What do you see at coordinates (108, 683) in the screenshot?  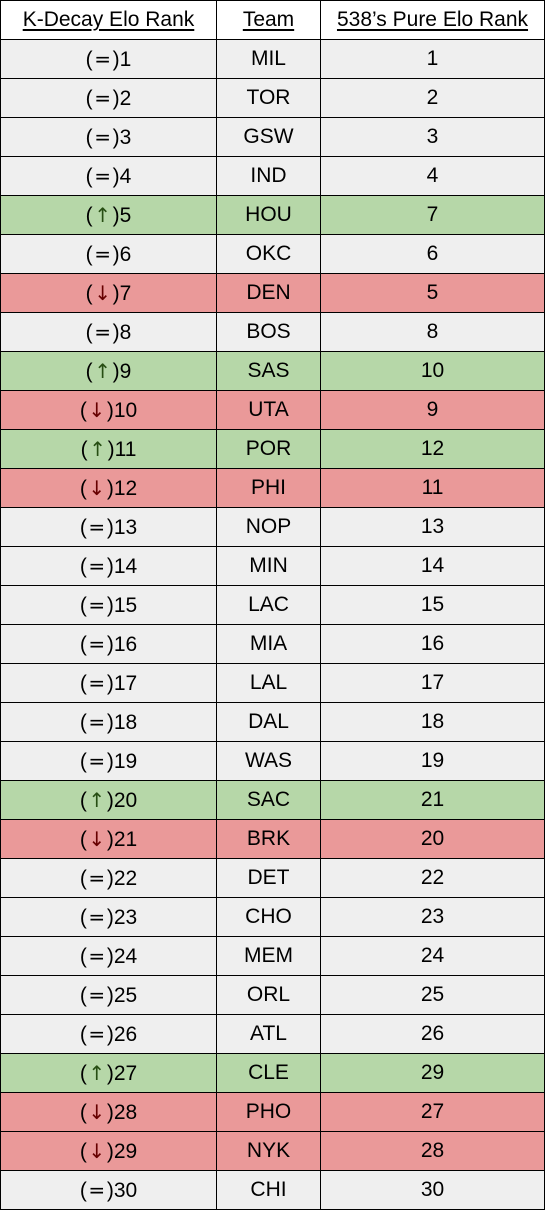 I see `kdecay-rank-cell: ( = ) 17` at bounding box center [108, 683].